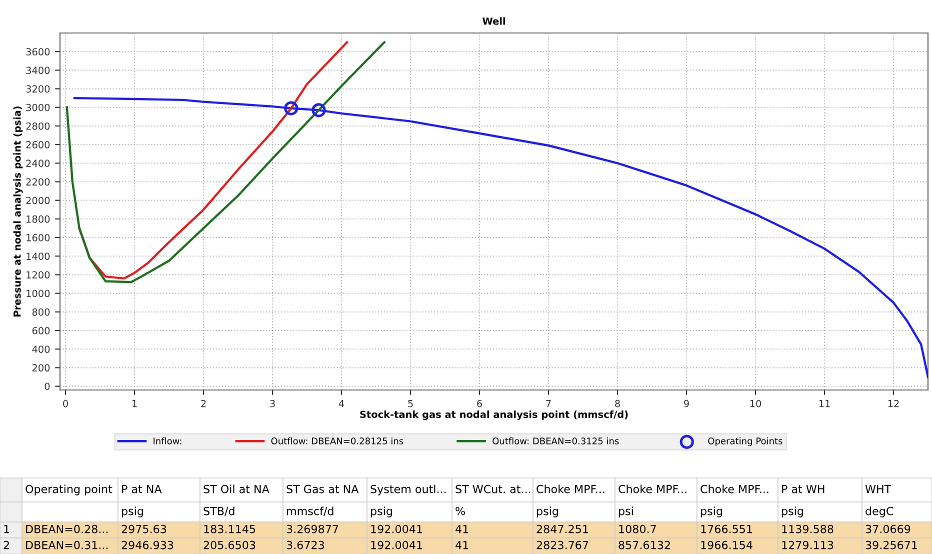 This screenshot has width=932, height=554. I want to click on x-tick-label: 10, so click(756, 404).